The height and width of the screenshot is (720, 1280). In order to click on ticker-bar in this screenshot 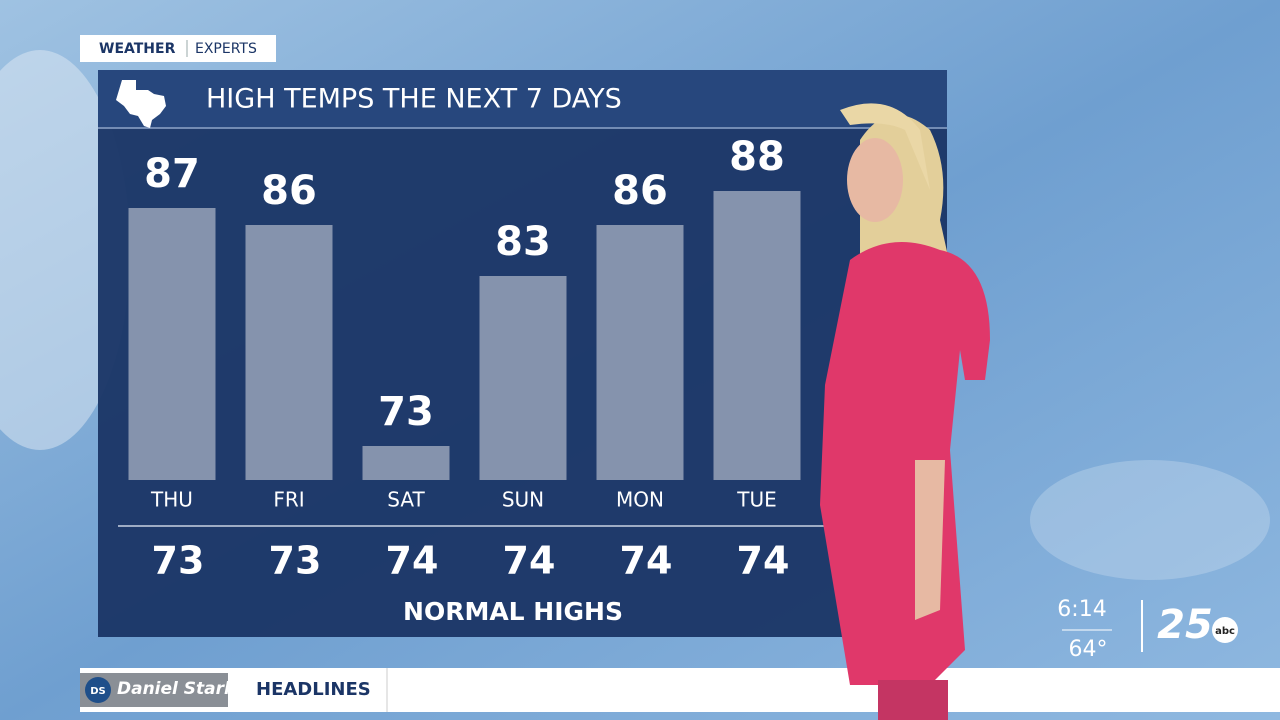, I will do `click(680, 690)`.